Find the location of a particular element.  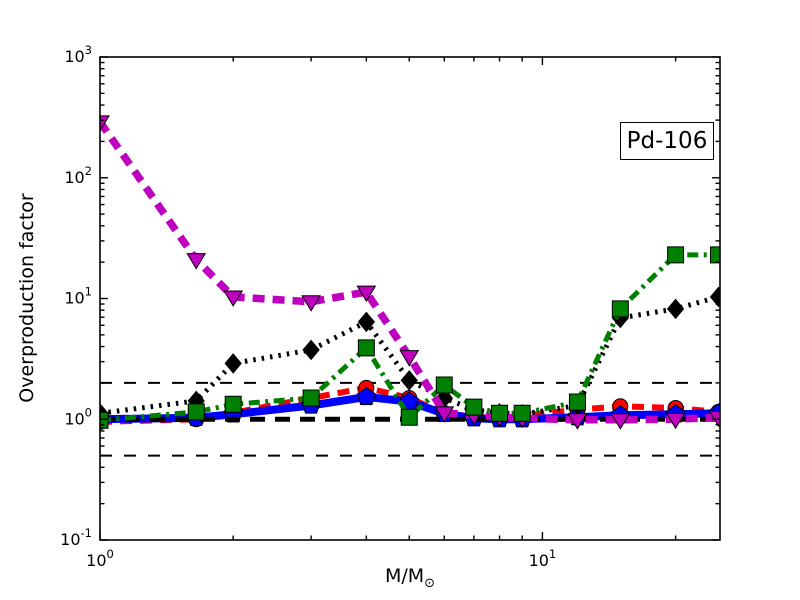

y-tick-label: 10⁰ is located at coordinates (78, 416).